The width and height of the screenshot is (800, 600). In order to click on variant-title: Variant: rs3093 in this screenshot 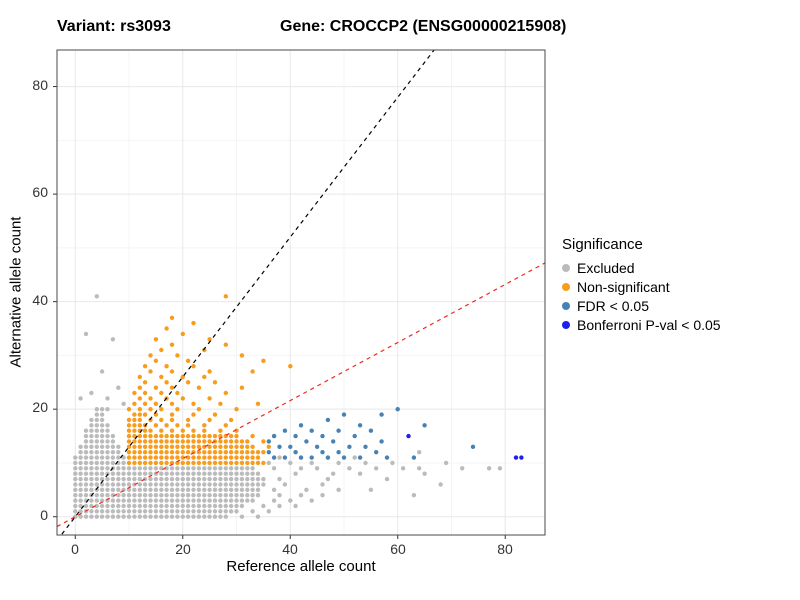, I will do `click(114, 26)`.